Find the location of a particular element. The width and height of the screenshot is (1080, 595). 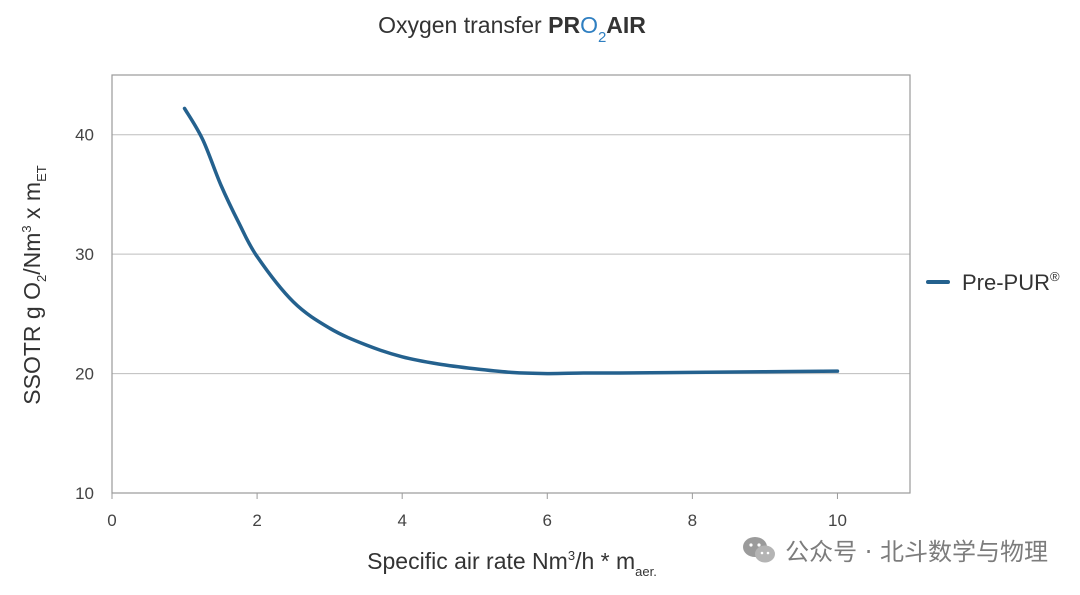

legend-label-mark: ® is located at coordinates (1055, 276).